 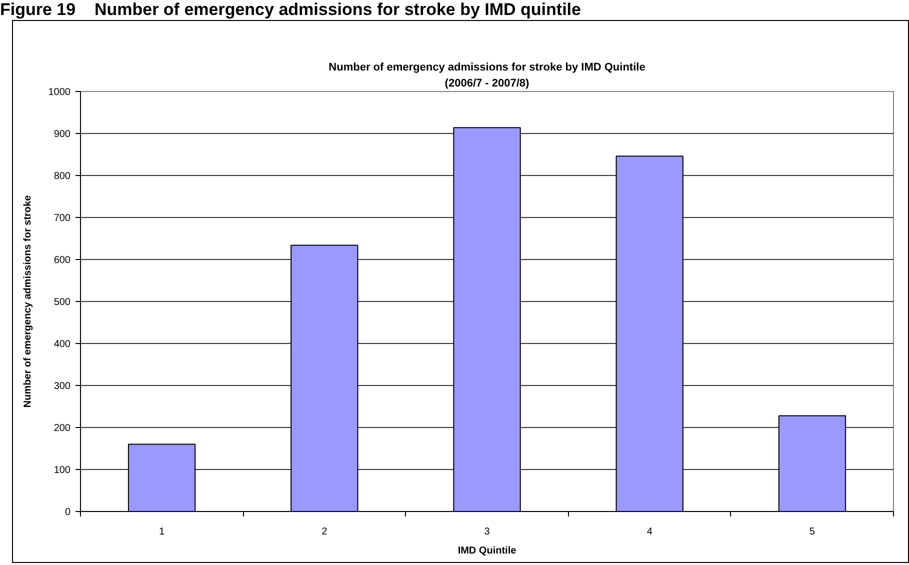 What do you see at coordinates (62, 302) in the screenshot?
I see `y-tick-label: 500` at bounding box center [62, 302].